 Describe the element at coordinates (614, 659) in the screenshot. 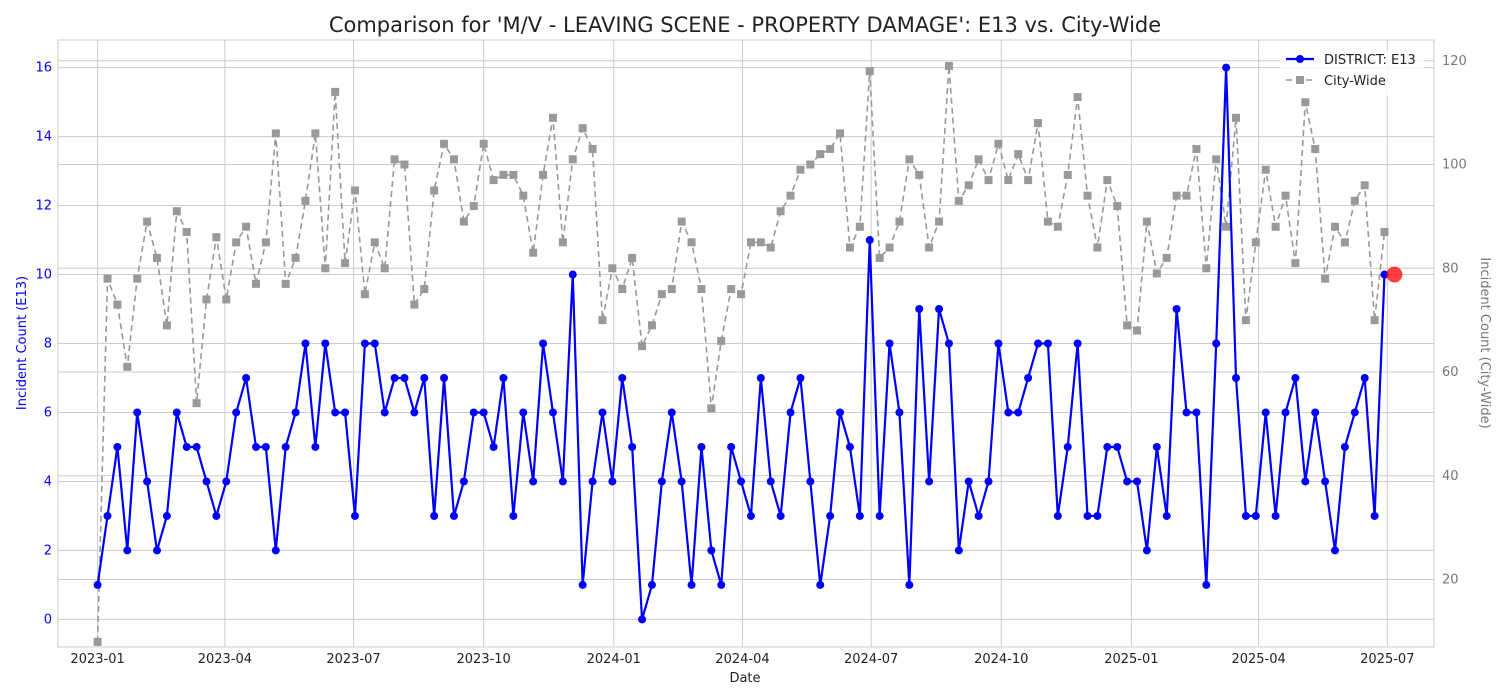

I see `x-tick-label: 2024-01` at that location.